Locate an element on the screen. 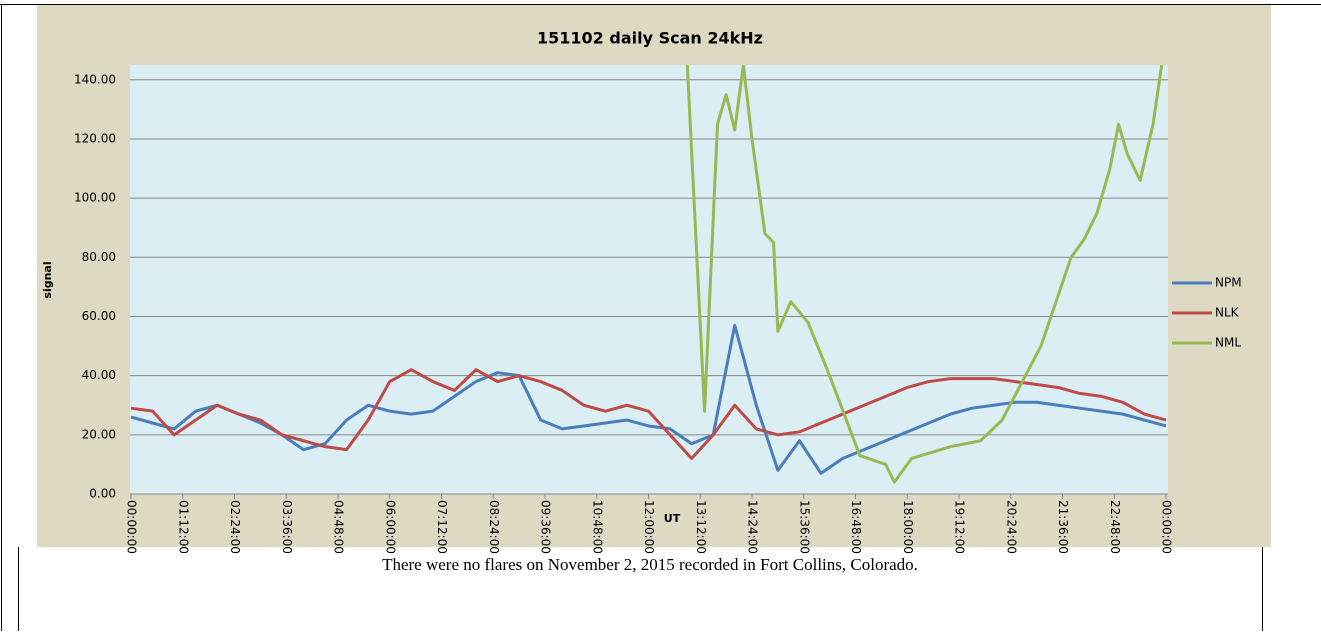 The width and height of the screenshot is (1321, 635). x-tick-label: 01:12:00 is located at coordinates (183, 527).